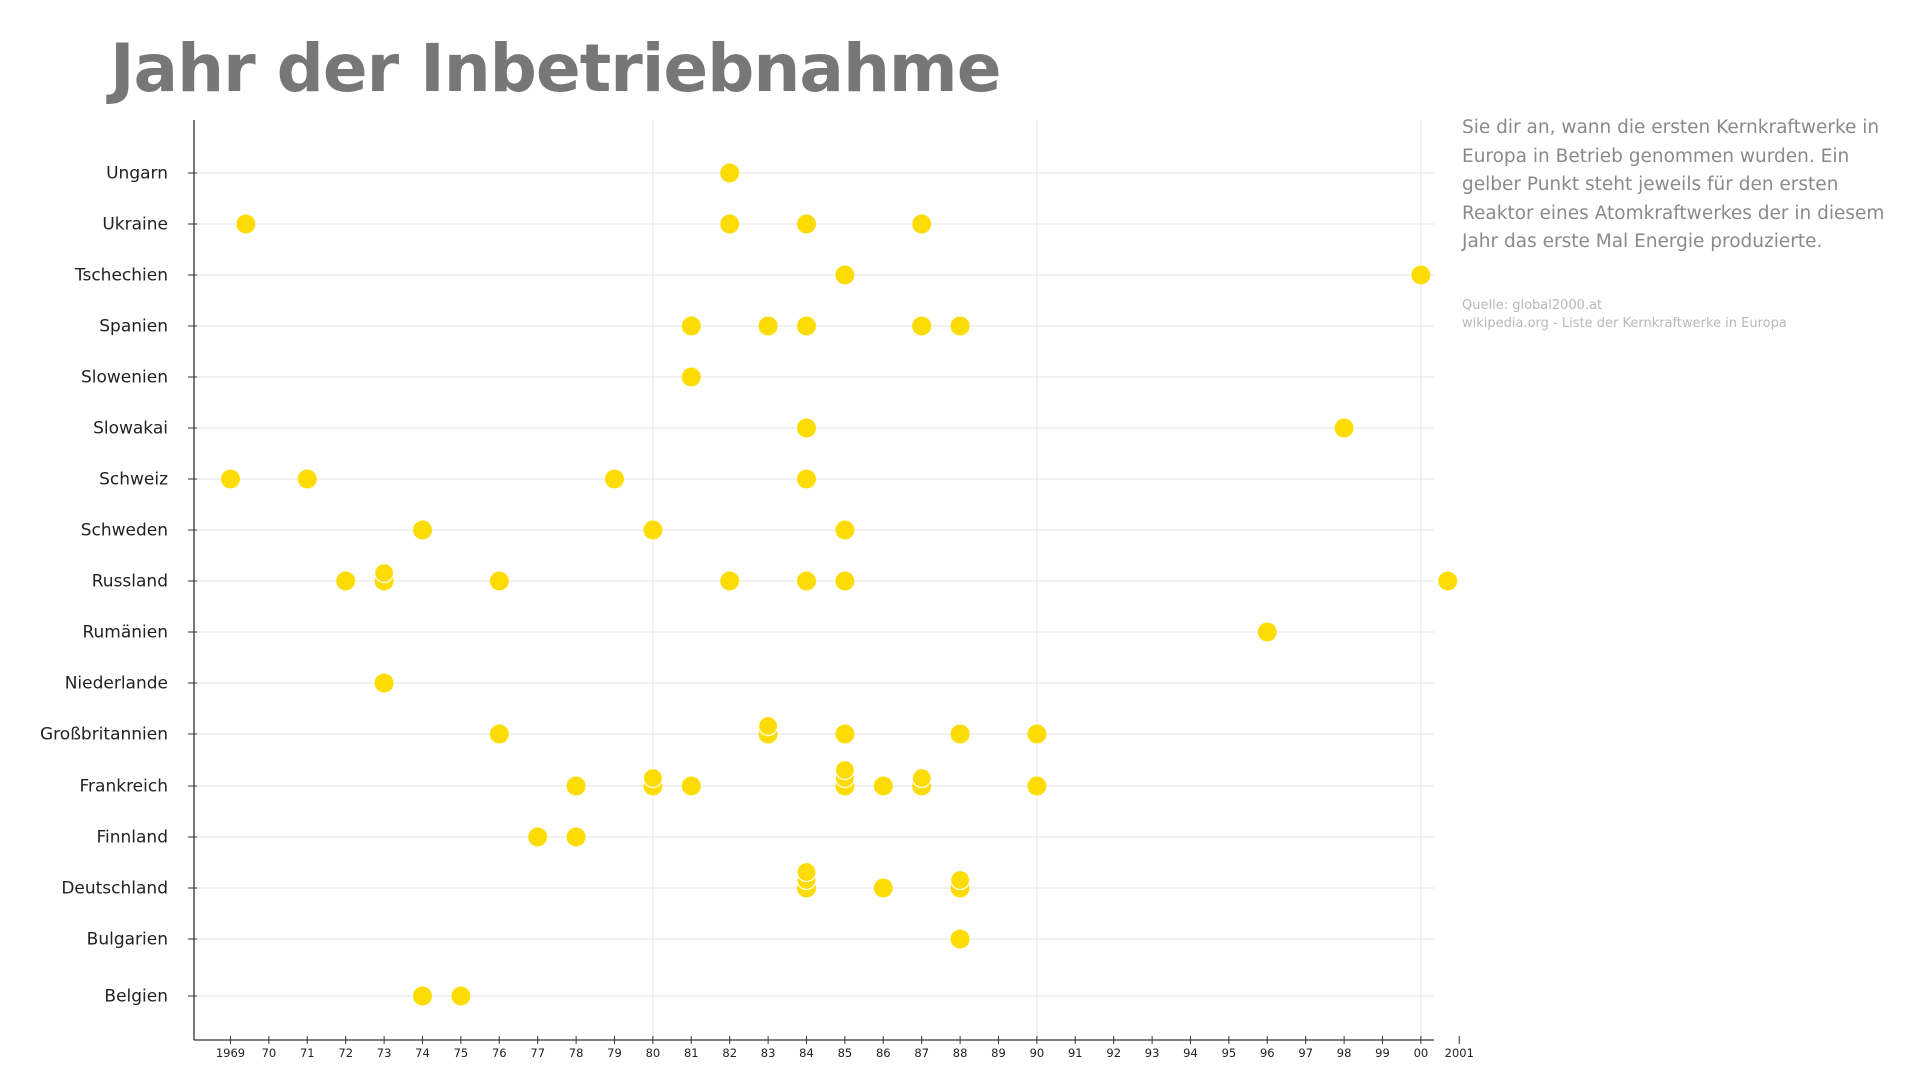  Describe the element at coordinates (230, 1053) in the screenshot. I see `x-tick-label: 1969` at that location.